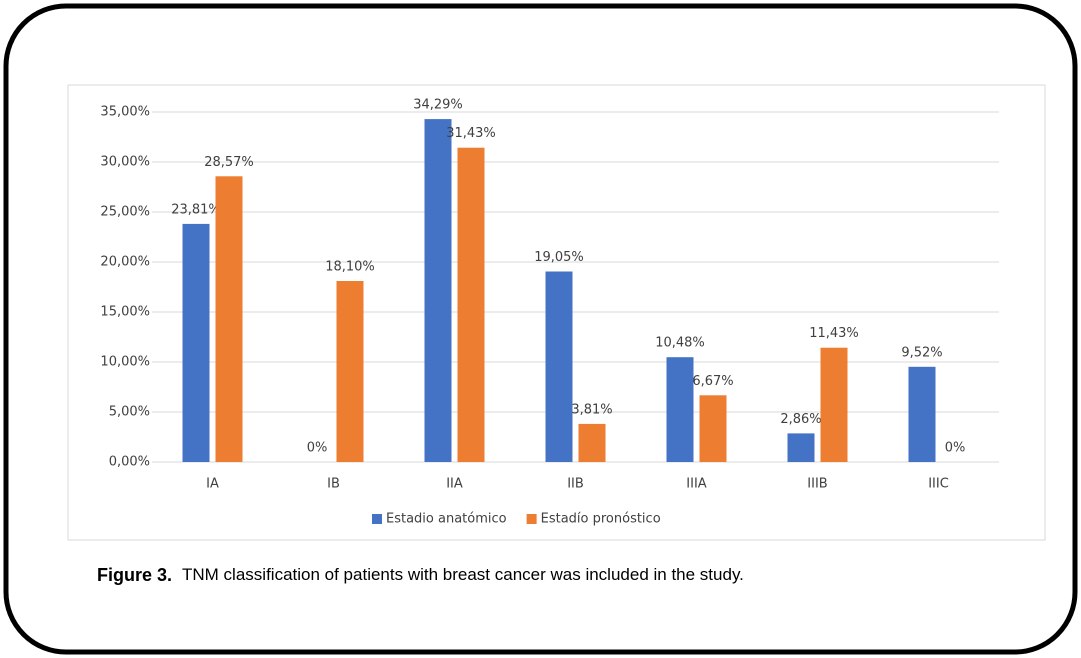 This screenshot has width=1081, height=658. What do you see at coordinates (125, 312) in the screenshot?
I see `y-tick-label: 15,00%` at bounding box center [125, 312].